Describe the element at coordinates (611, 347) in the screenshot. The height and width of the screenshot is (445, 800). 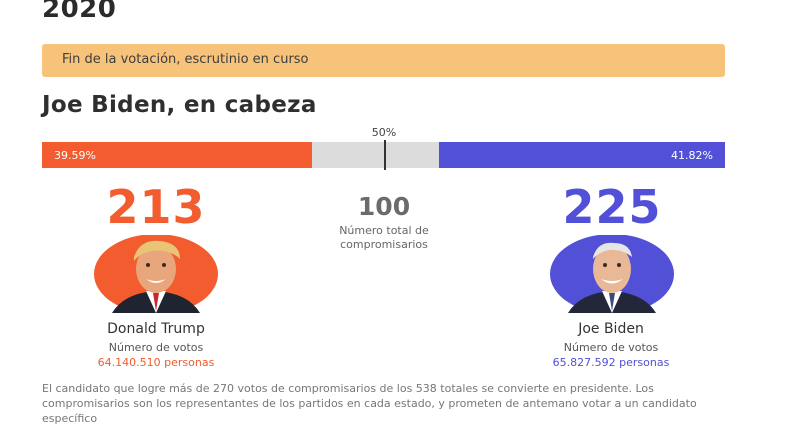
I see `biden-votes-label: Número de votos` at that location.